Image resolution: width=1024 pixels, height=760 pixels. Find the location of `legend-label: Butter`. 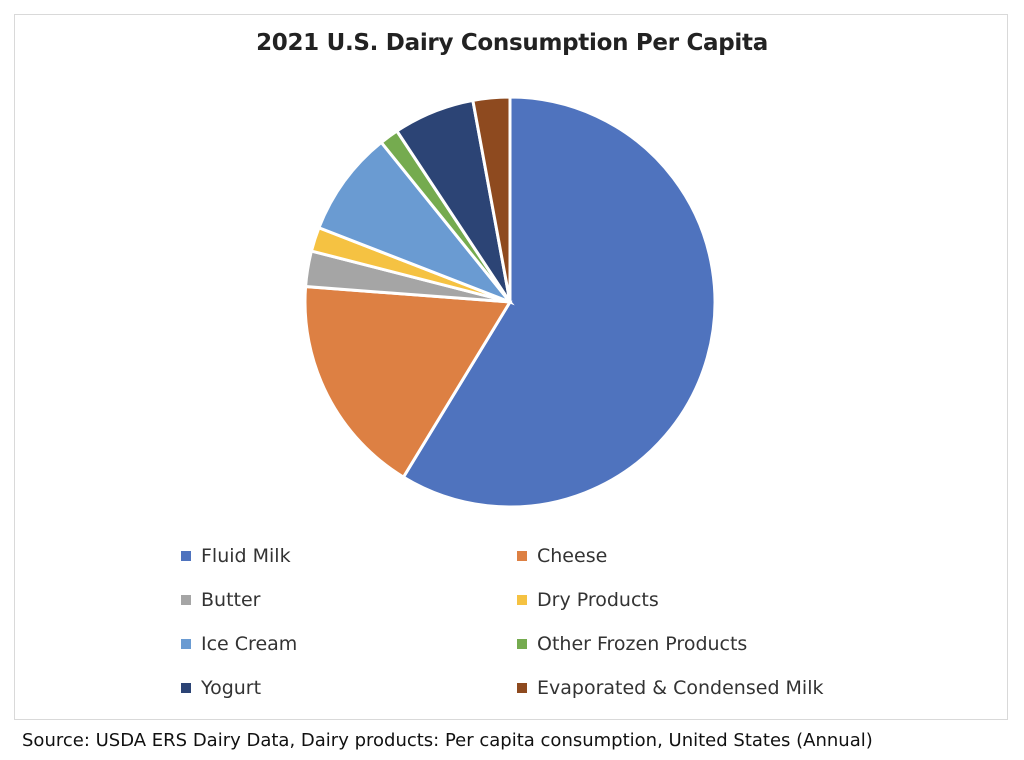

legend-label: Butter is located at coordinates (231, 600).